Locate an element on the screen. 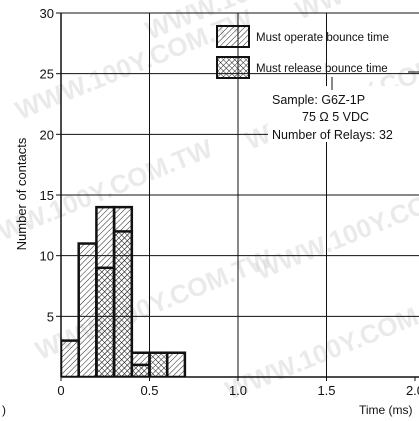 This screenshot has width=419, height=421. x-tick-label: 0.5 is located at coordinates (149, 390).